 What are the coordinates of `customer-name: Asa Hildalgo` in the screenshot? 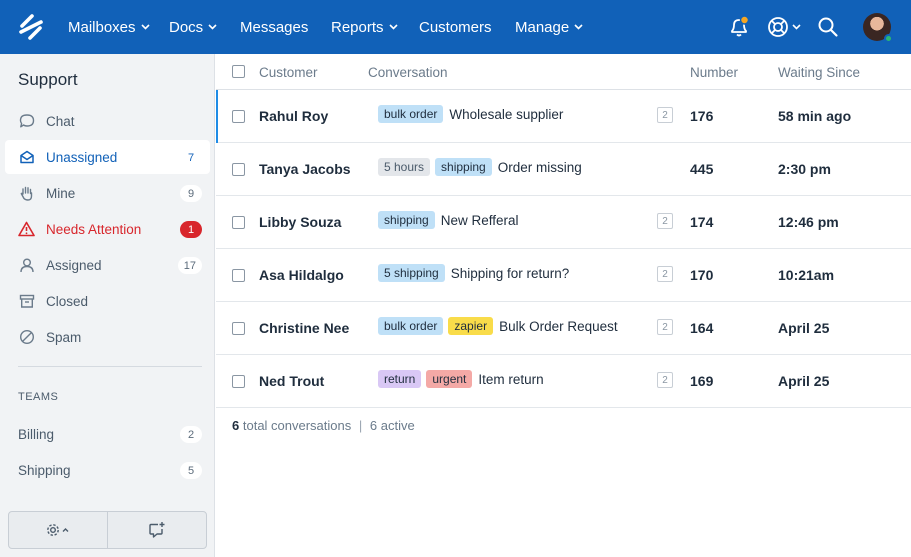 It's located at (301, 275).